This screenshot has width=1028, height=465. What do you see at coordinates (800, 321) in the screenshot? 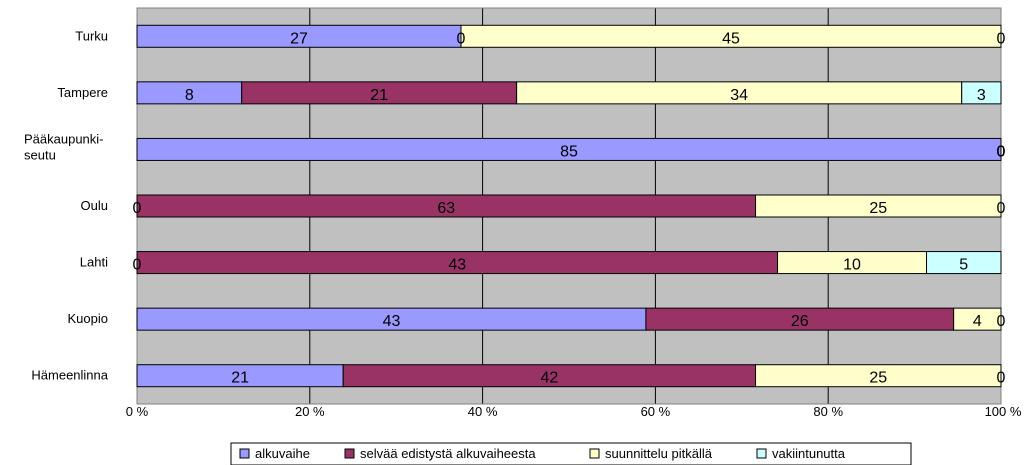
I see `data-label: 26` at bounding box center [800, 321].